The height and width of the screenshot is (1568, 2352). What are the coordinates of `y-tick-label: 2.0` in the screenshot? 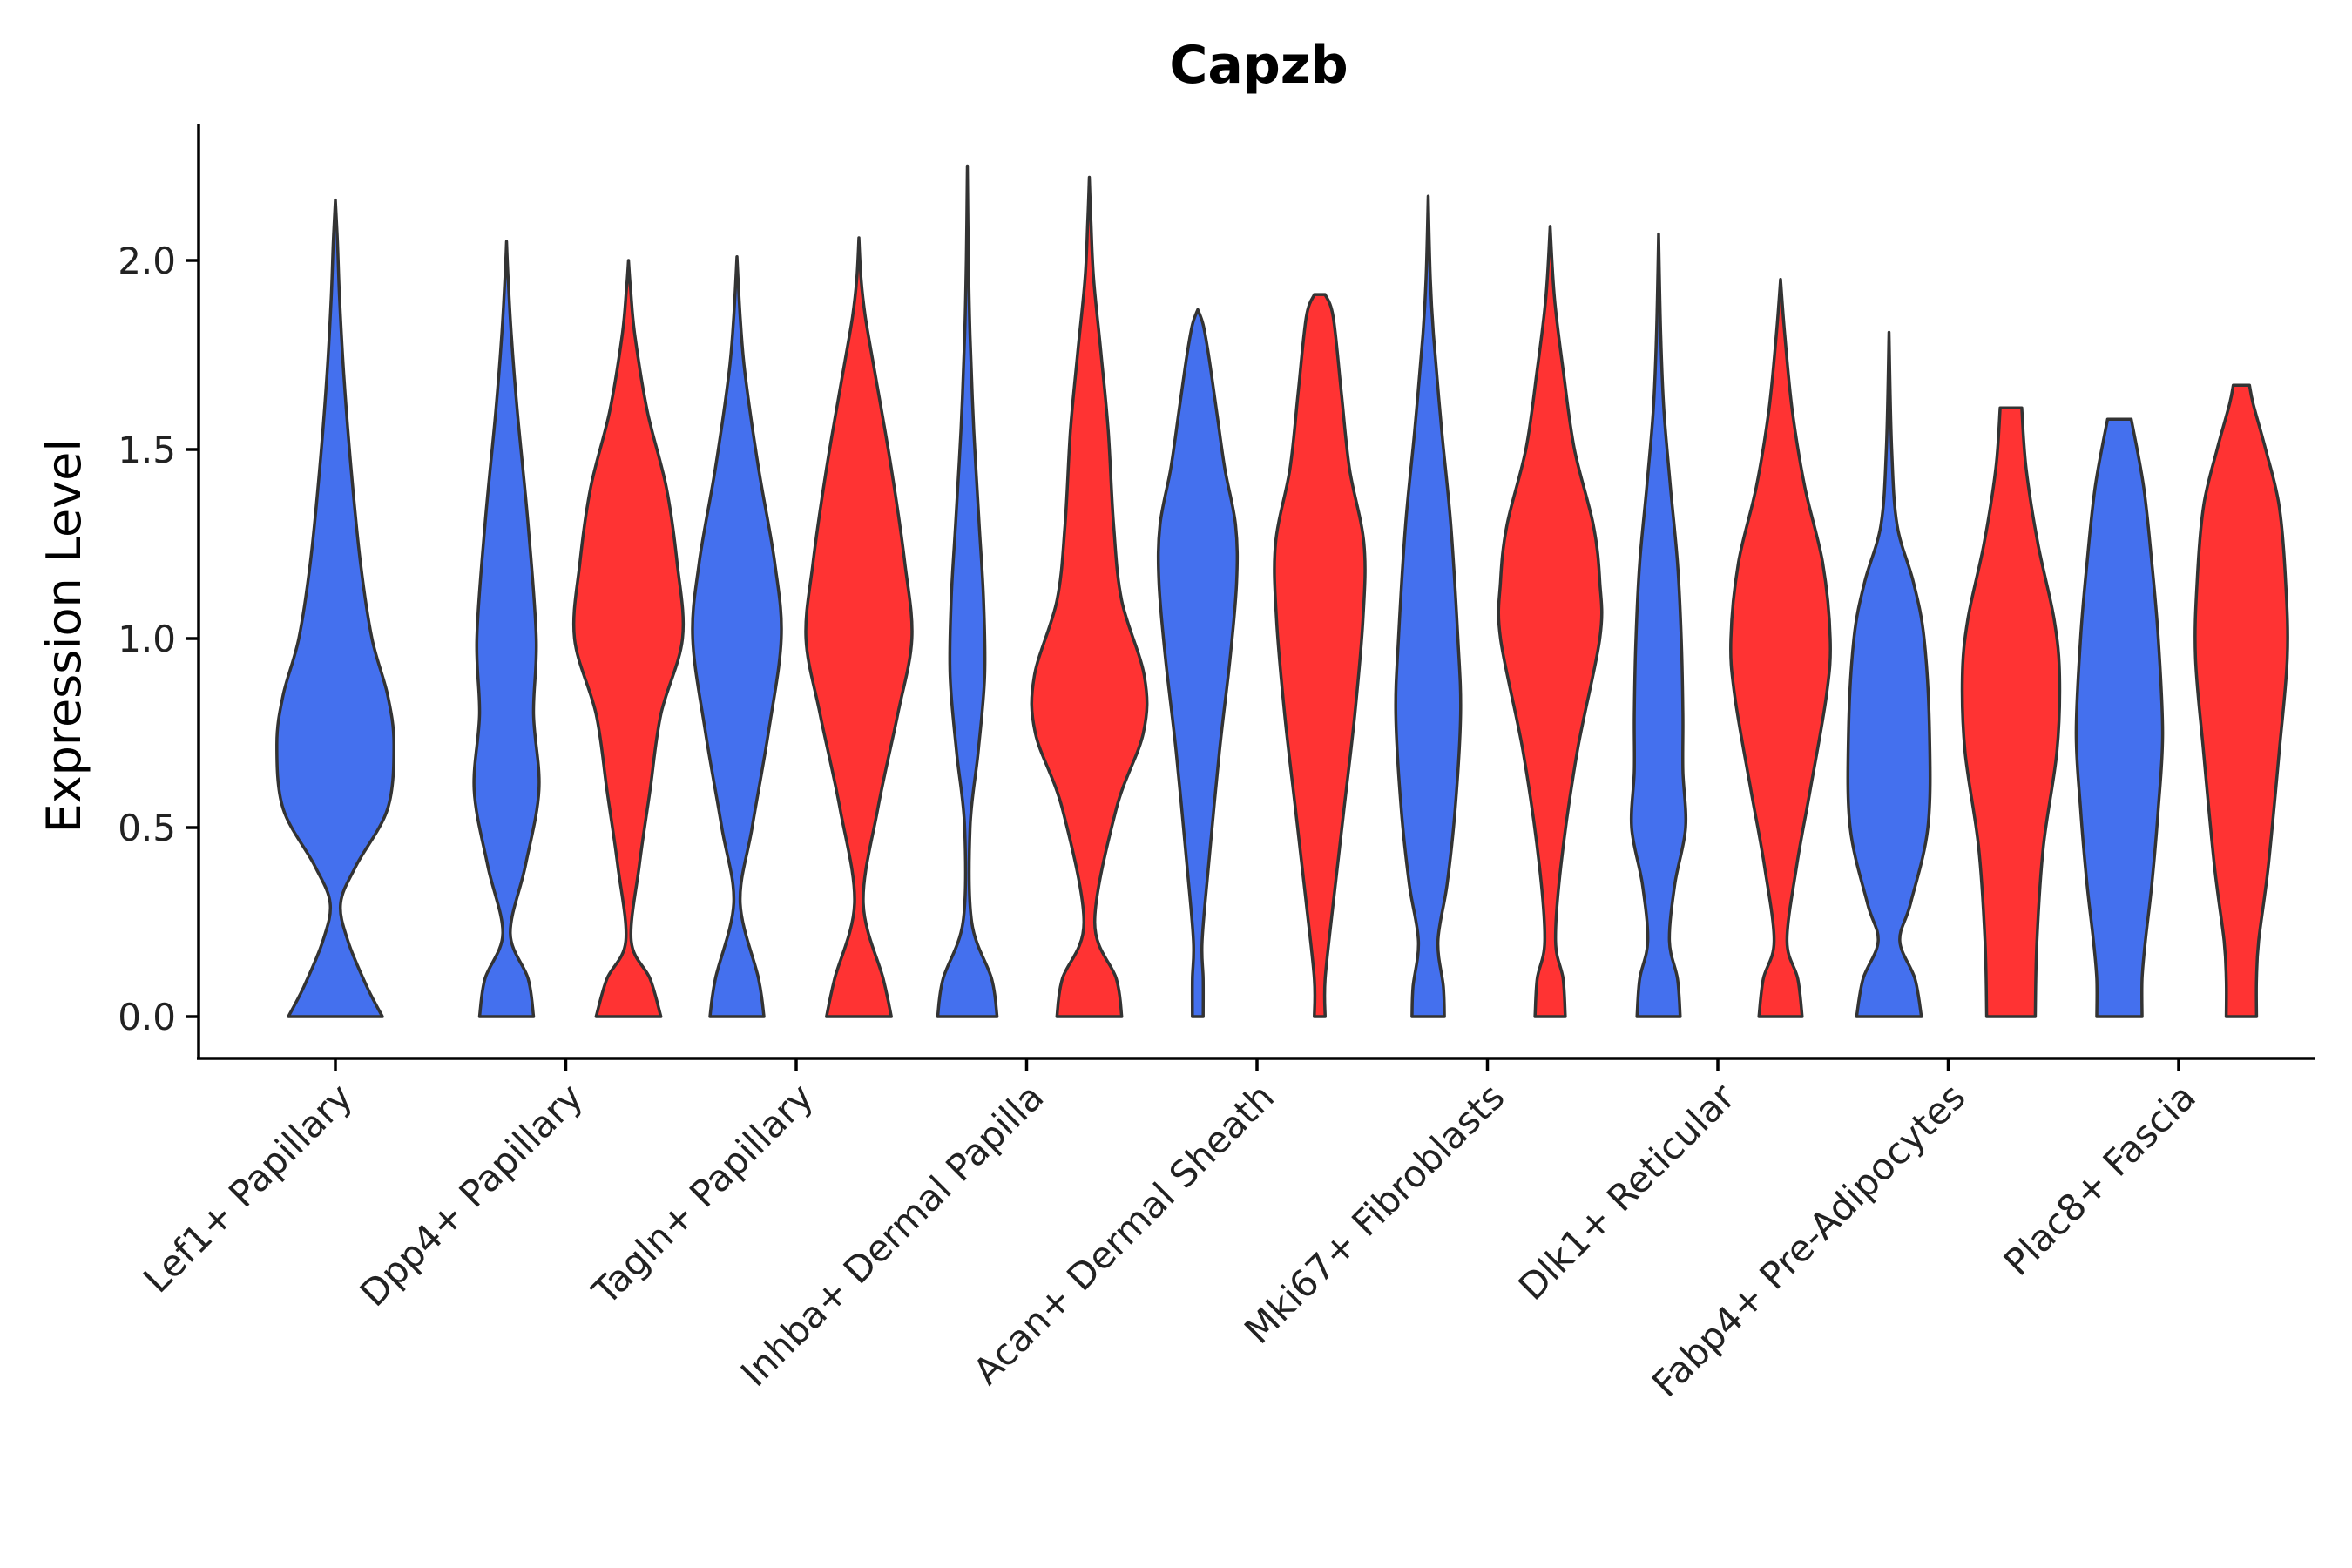 It's located at (147, 261).